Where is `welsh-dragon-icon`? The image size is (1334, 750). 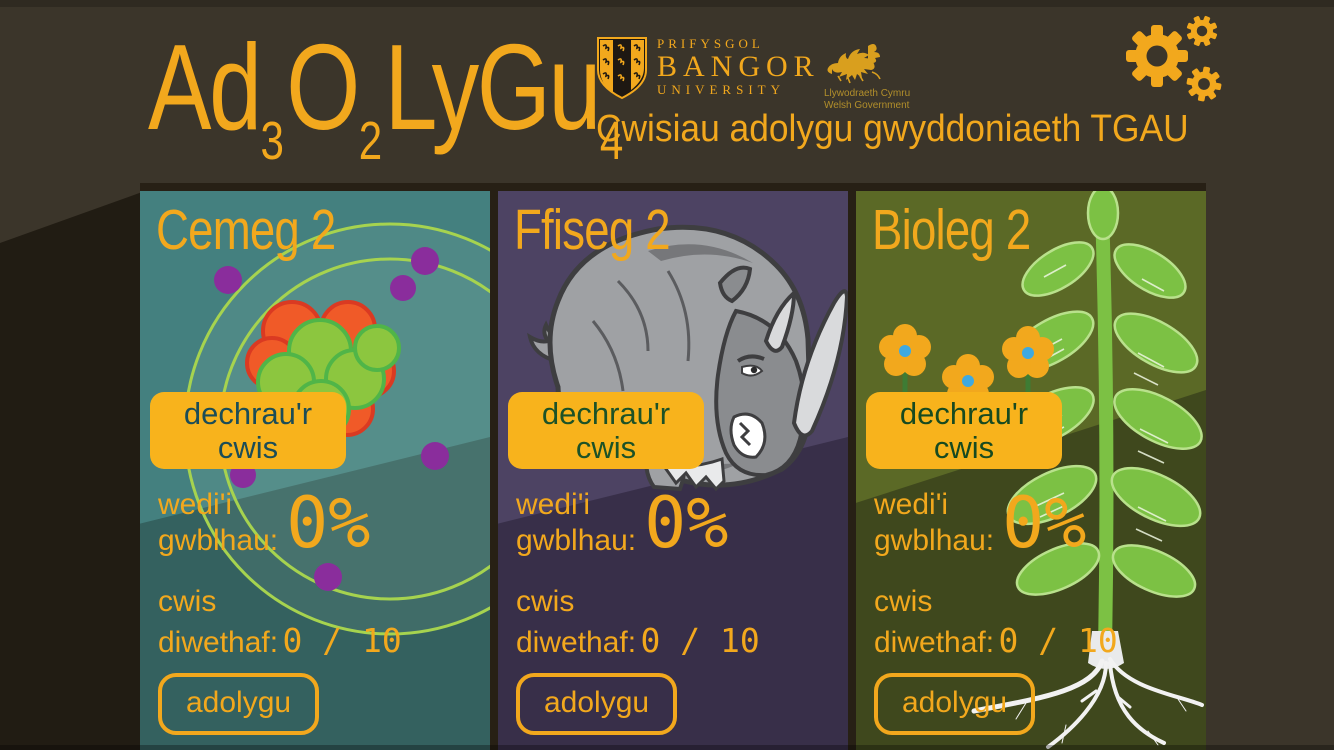 welsh-dragon-icon is located at coordinates (854, 64).